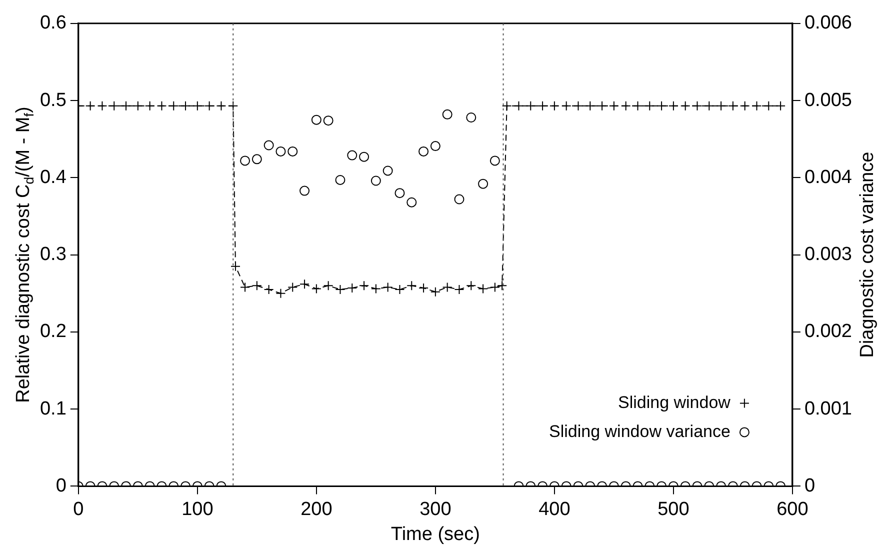 The height and width of the screenshot is (557, 892). What do you see at coordinates (867, 255) in the screenshot?
I see `y2-axis-title: Diagnostic cost variance` at bounding box center [867, 255].